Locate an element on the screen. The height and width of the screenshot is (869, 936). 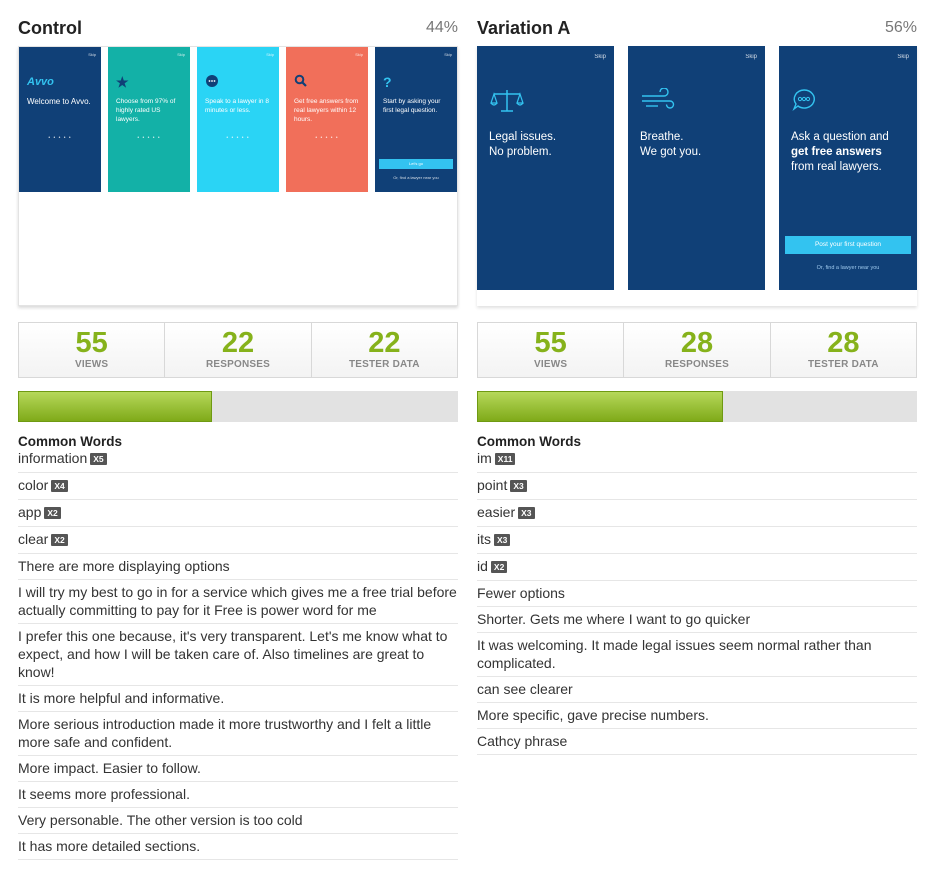
response-comment: There are more displaying options is located at coordinates (238, 567).